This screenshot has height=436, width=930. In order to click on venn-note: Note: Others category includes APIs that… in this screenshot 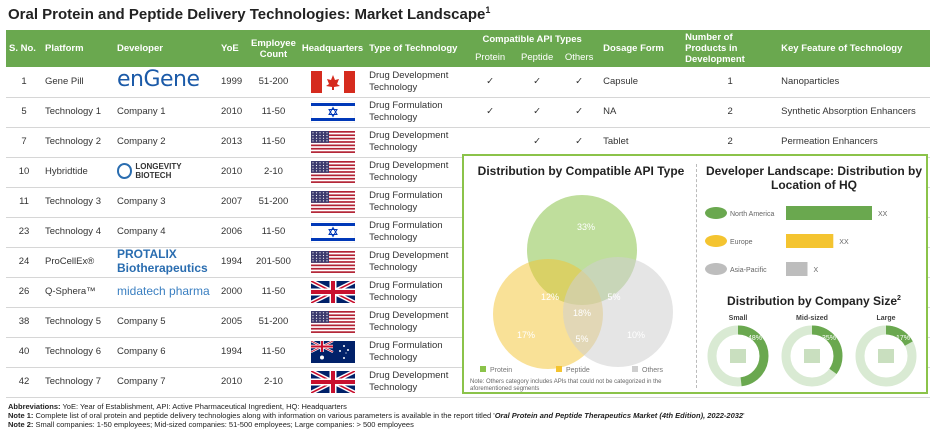, I will do `click(566, 385)`.